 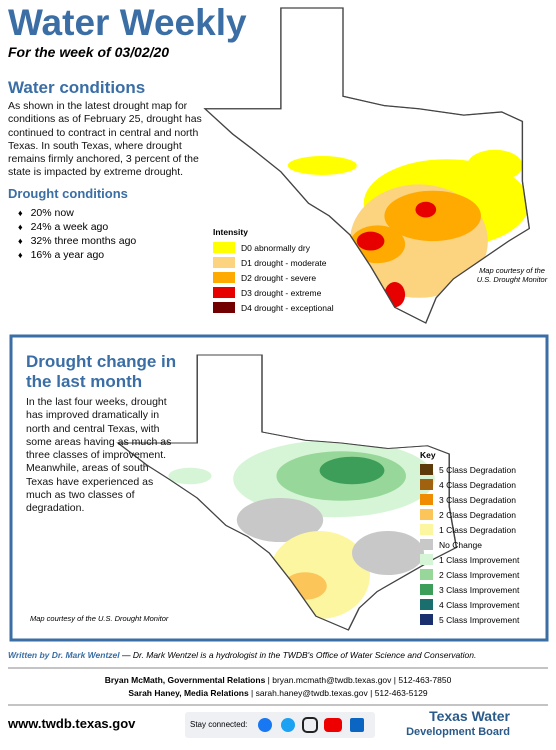 I want to click on legend-label: 1 Class Degradation, so click(x=478, y=529).